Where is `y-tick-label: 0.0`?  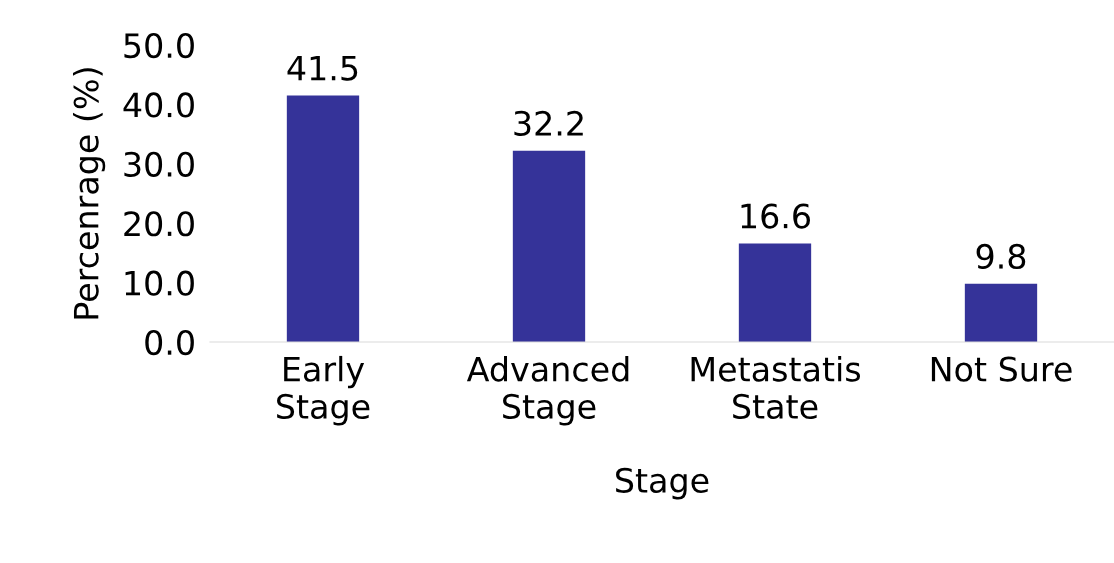
y-tick-label: 0.0 is located at coordinates (169, 342).